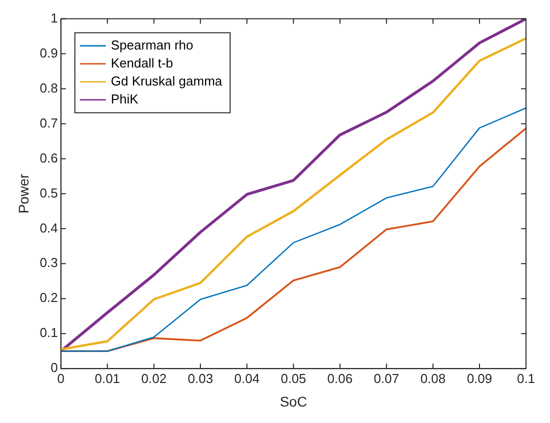 This screenshot has height=423, width=550. I want to click on y-axis-title: Power, so click(23, 194).